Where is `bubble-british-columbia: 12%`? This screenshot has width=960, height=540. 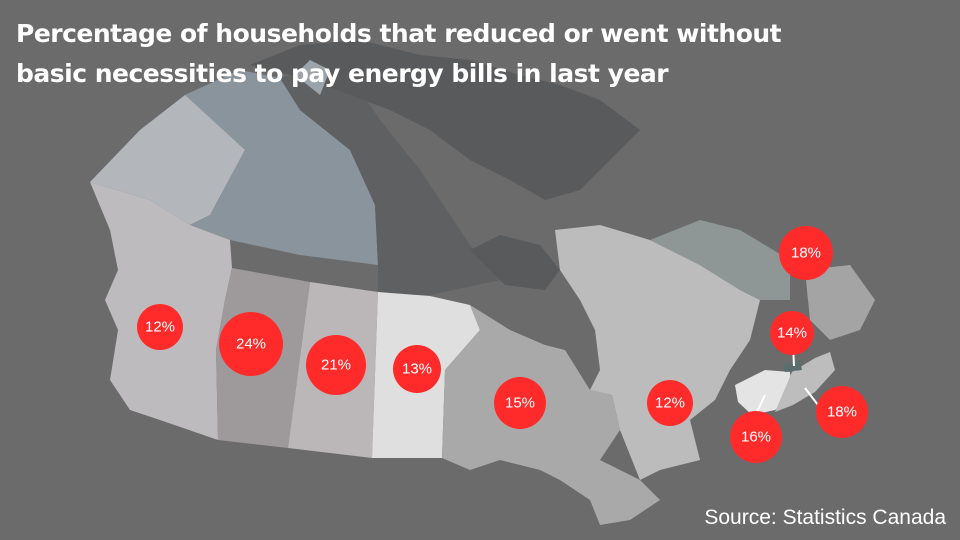
bubble-british-columbia: 12% is located at coordinates (160, 327).